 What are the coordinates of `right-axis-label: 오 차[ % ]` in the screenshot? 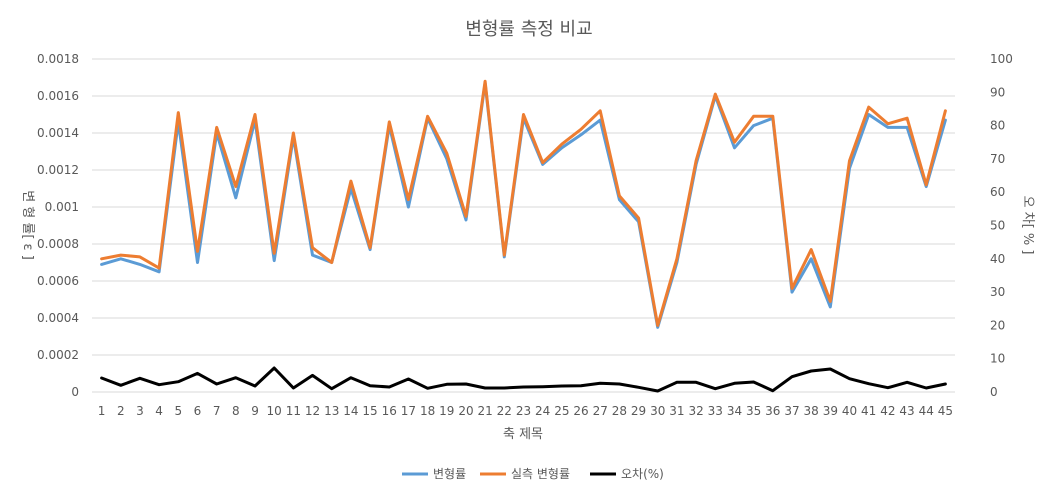 It's located at (1027, 225).